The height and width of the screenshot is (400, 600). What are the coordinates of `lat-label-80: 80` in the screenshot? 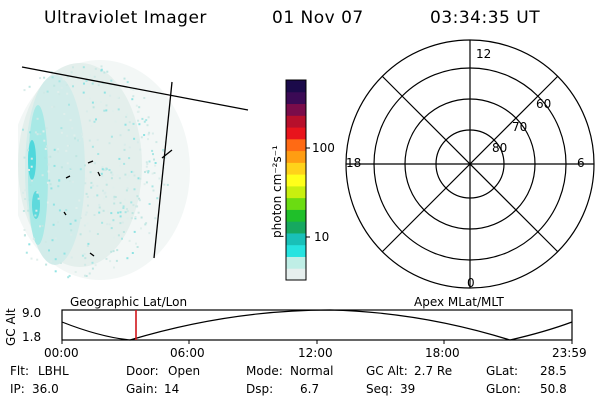 It's located at (500, 148).